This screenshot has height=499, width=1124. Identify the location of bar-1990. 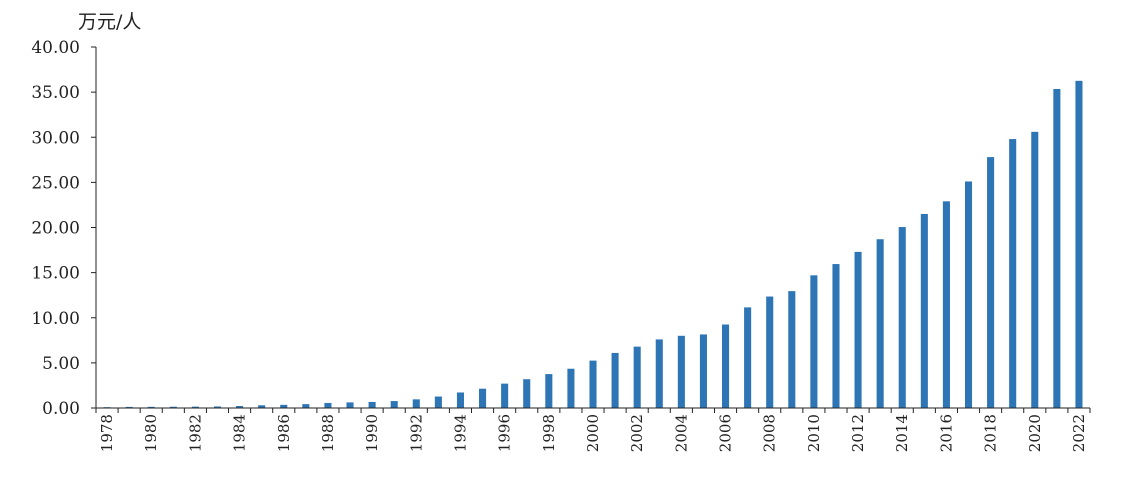
(372, 404).